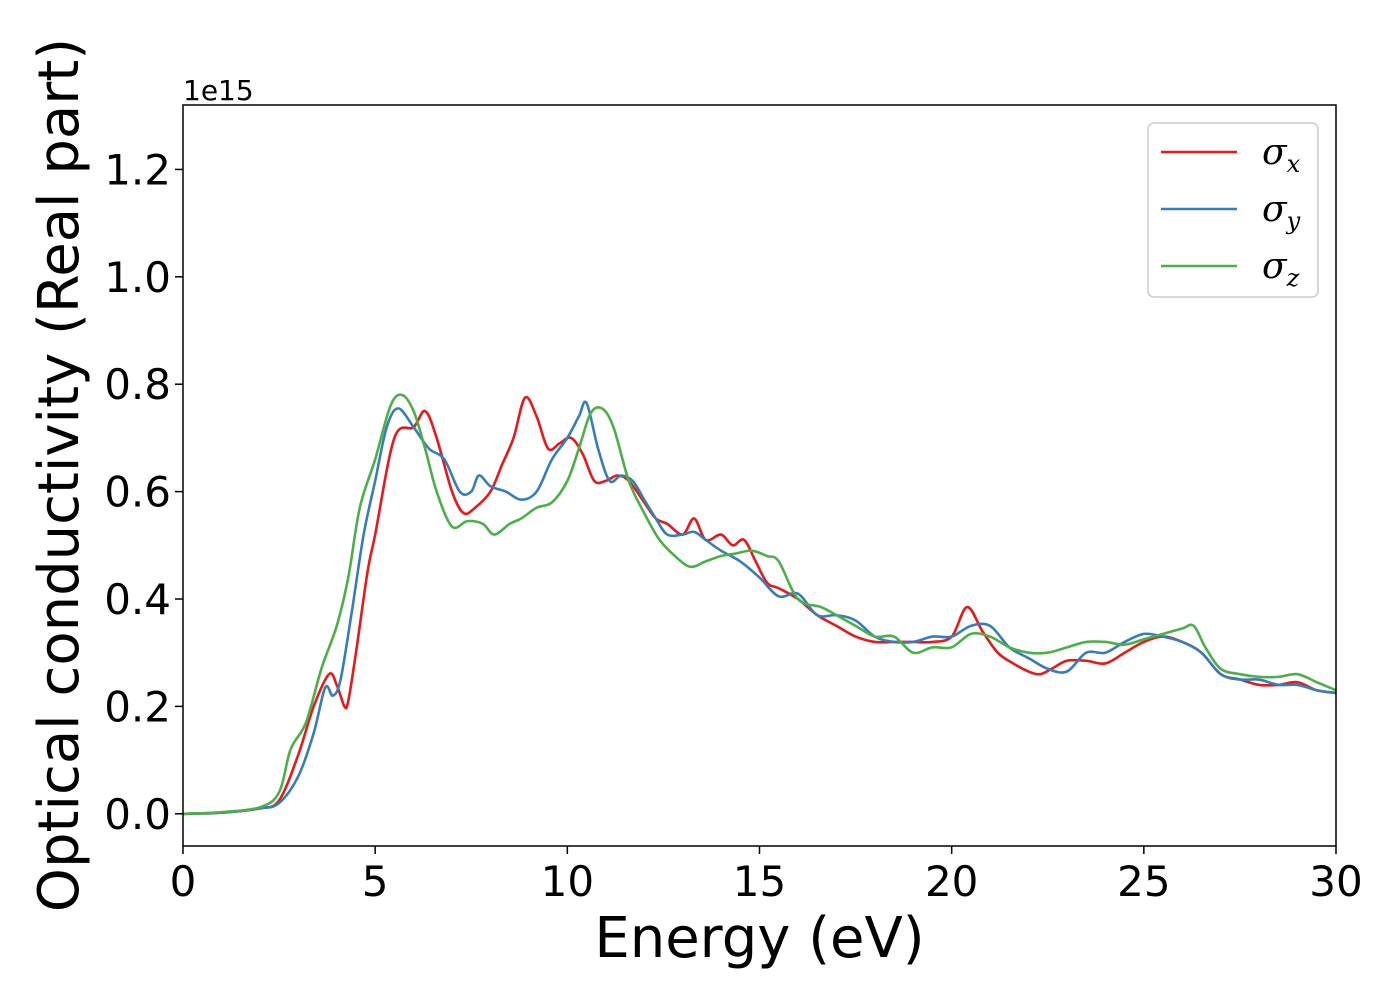 This screenshot has width=1400, height=1000. Describe the element at coordinates (951, 881) in the screenshot. I see `x-tick-label: 20` at that location.